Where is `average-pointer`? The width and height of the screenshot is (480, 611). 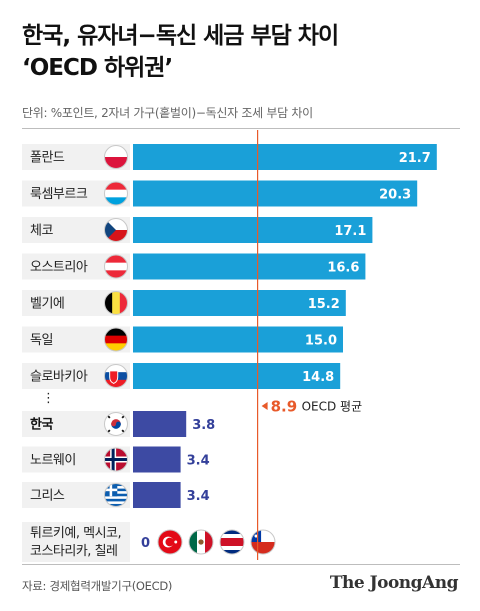
average-pointer is located at coordinates (264, 406).